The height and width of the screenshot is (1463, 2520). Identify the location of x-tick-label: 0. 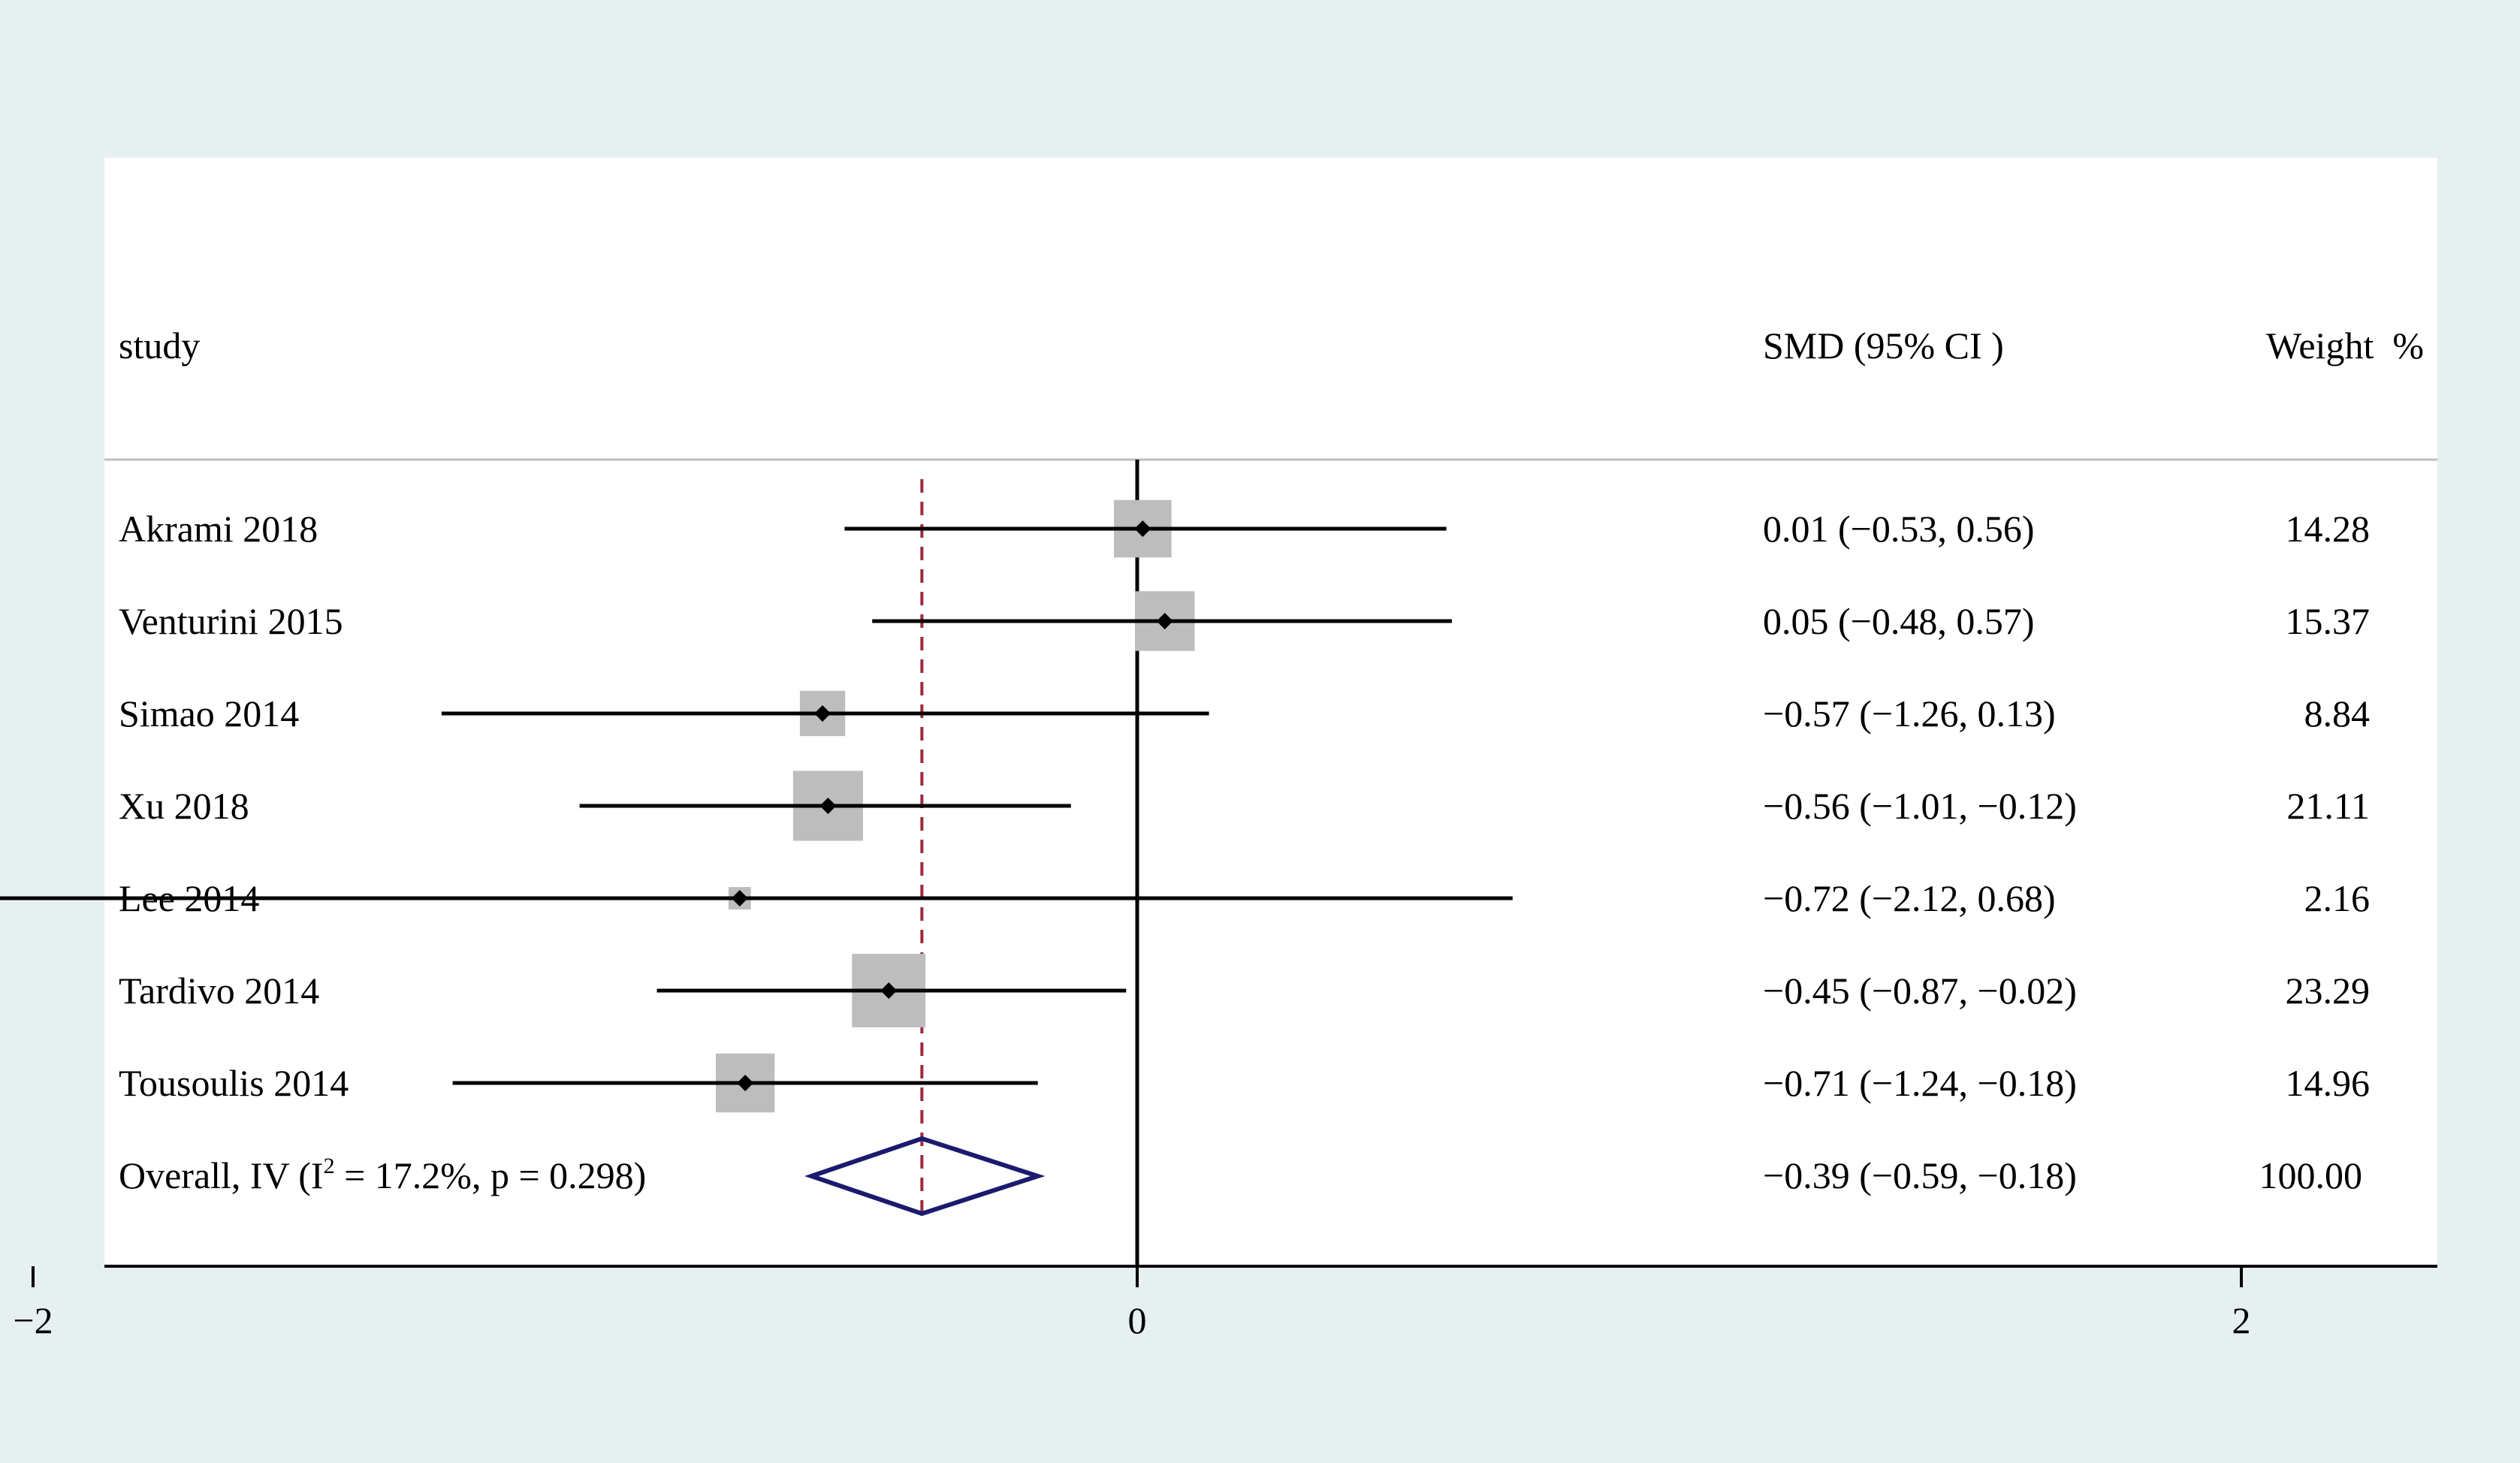
(1137, 1320).